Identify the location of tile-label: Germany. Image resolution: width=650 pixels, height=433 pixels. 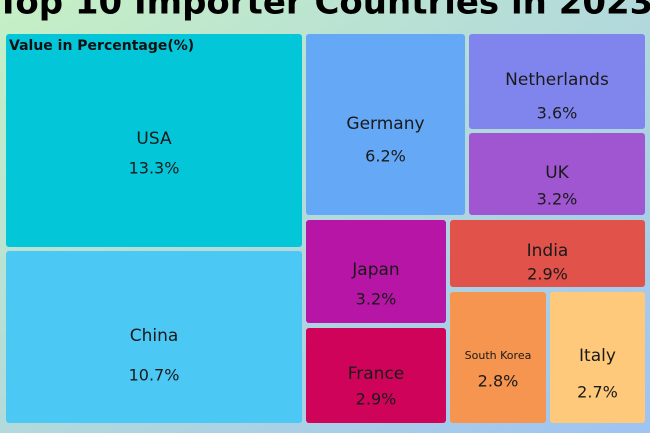
(385, 124).